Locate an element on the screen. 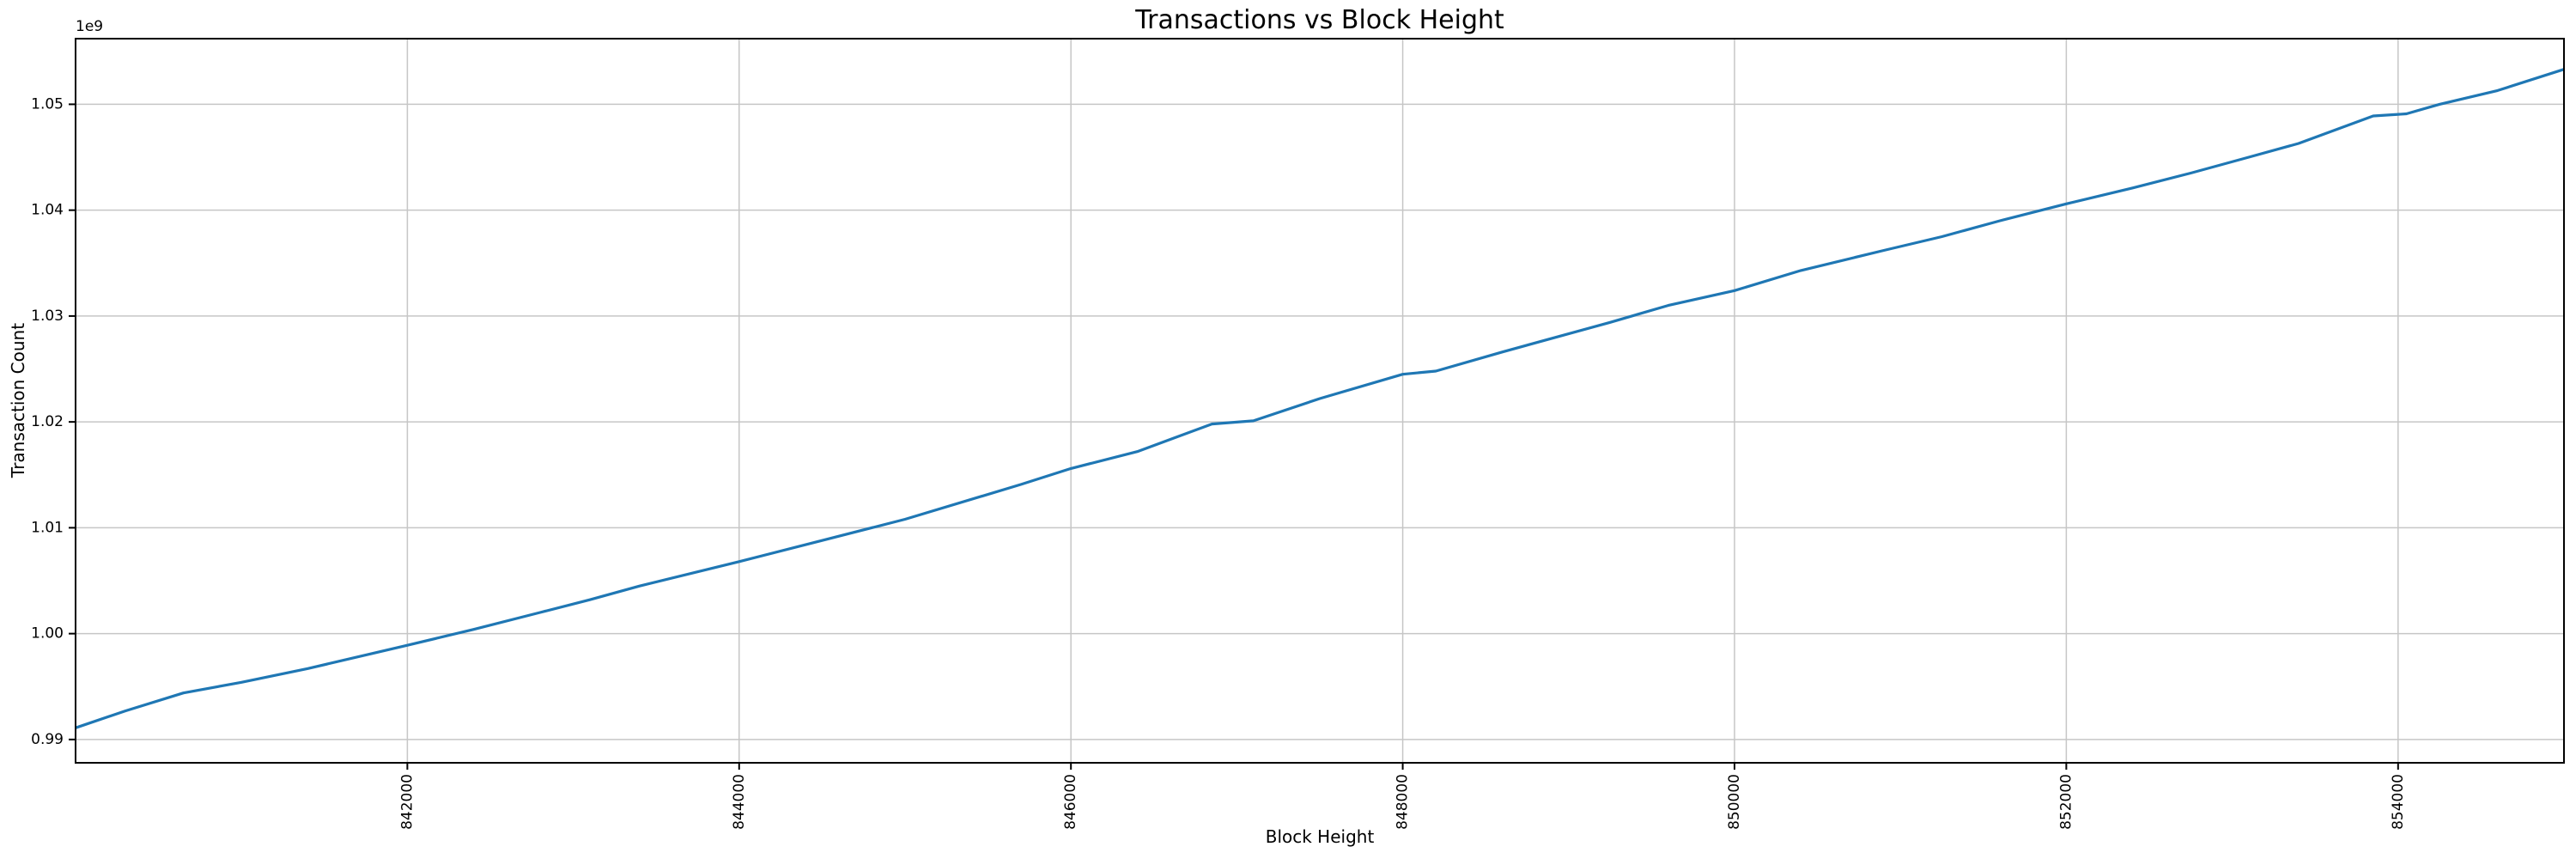 The image size is (2576, 859). x-tick-label: 854000 is located at coordinates (2398, 802).